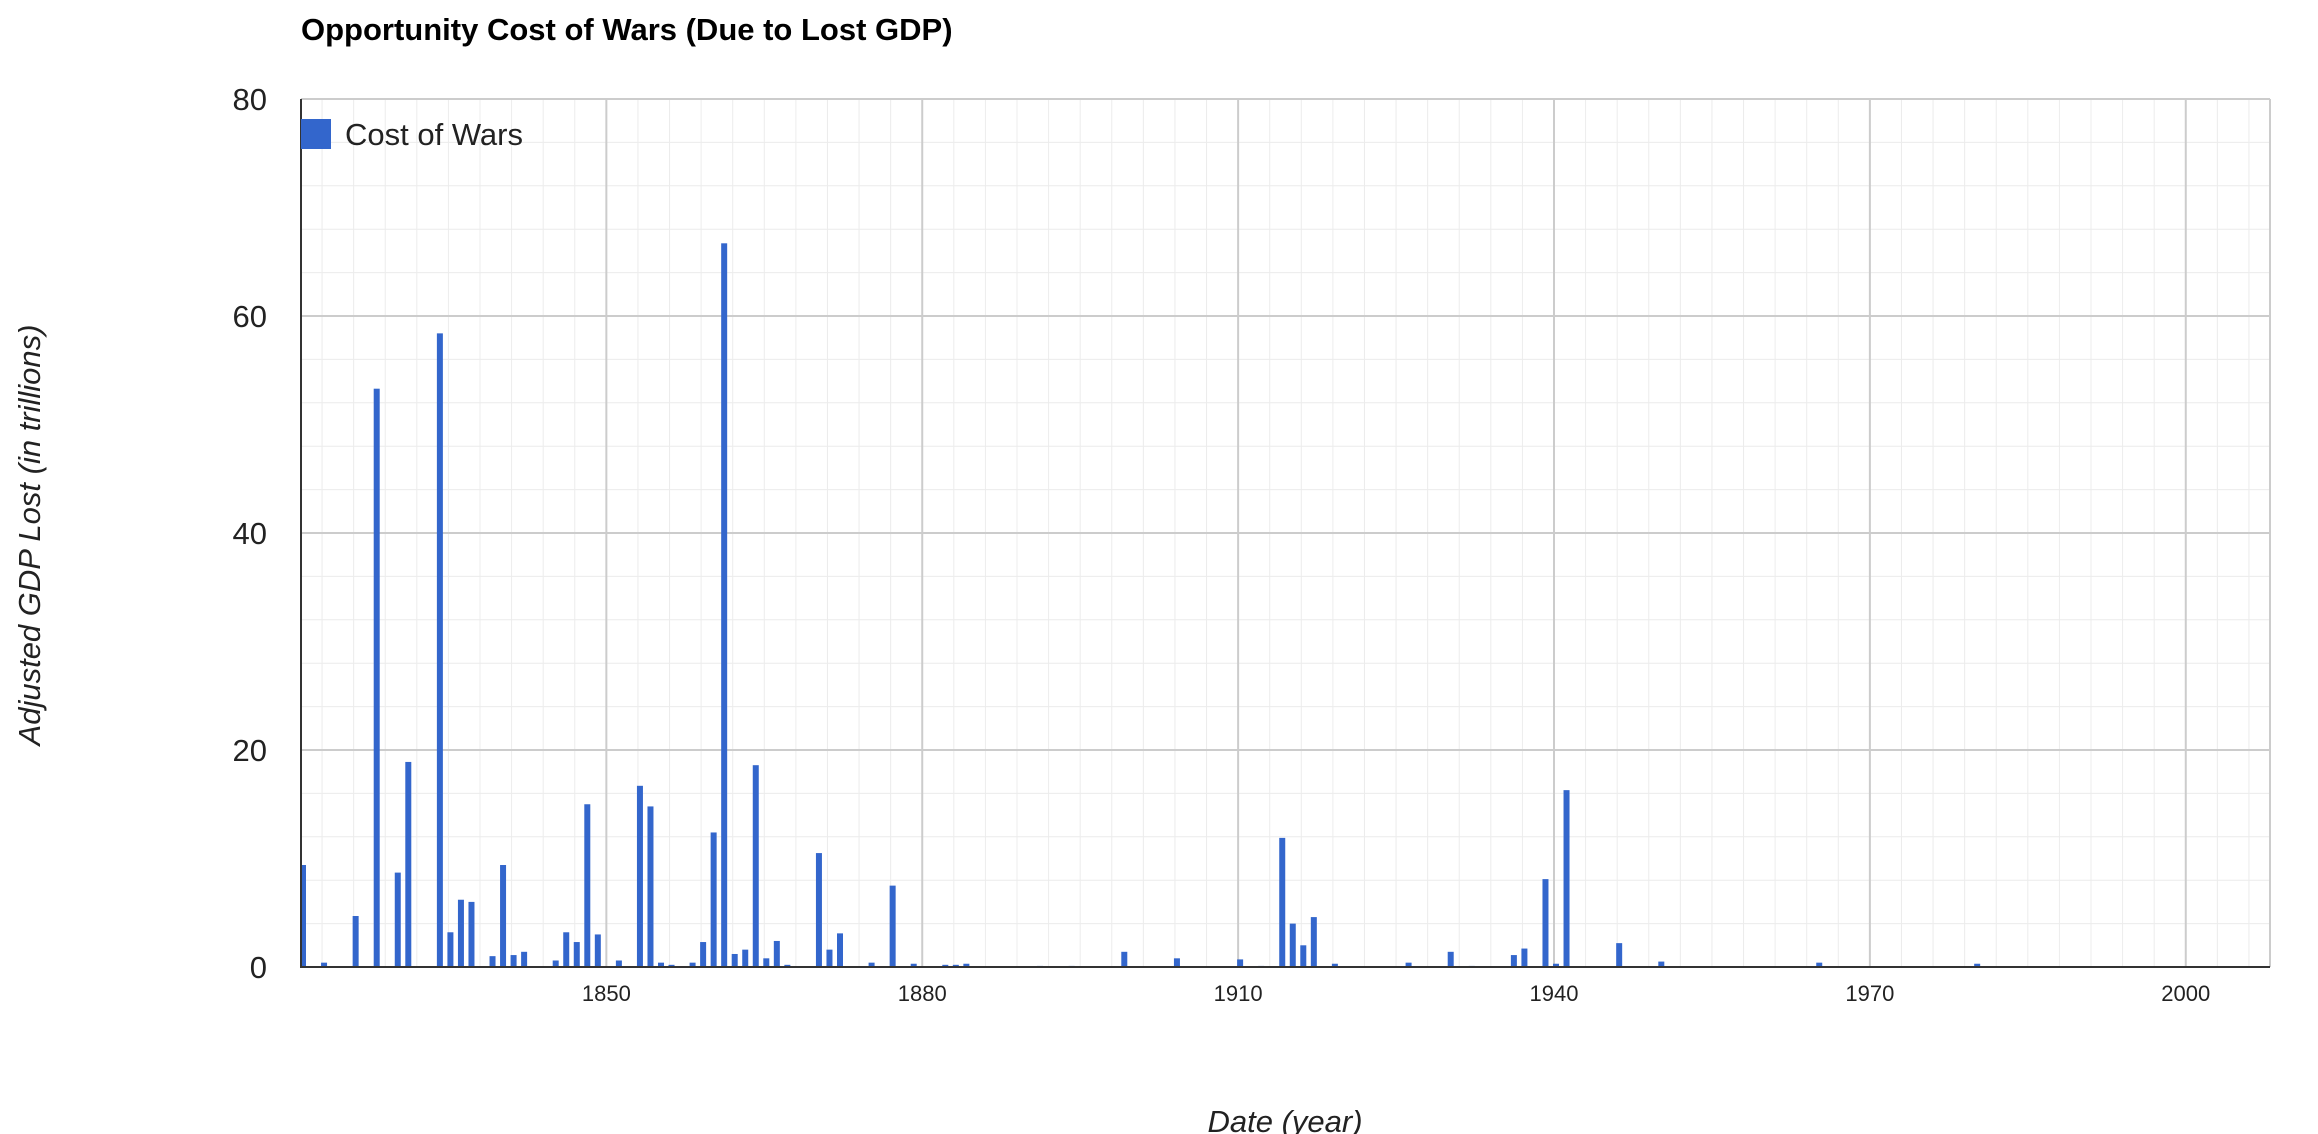 The width and height of the screenshot is (2318, 1134). Describe the element at coordinates (258, 967) in the screenshot. I see `y-tick-label: 0` at that location.